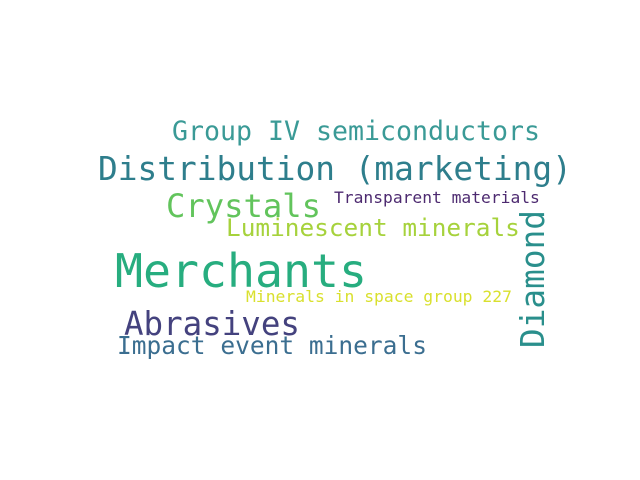 The image size is (640, 480). Describe the element at coordinates (379, 297) in the screenshot. I see `word-minerals-space-group-227: Minerals in space group 227` at that location.